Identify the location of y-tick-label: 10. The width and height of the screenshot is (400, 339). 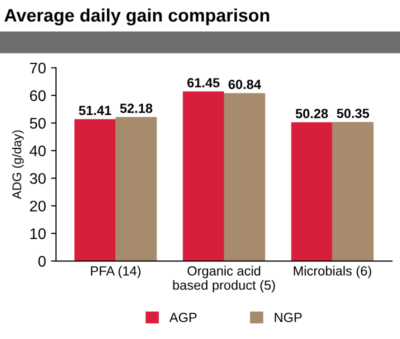
(38, 234).